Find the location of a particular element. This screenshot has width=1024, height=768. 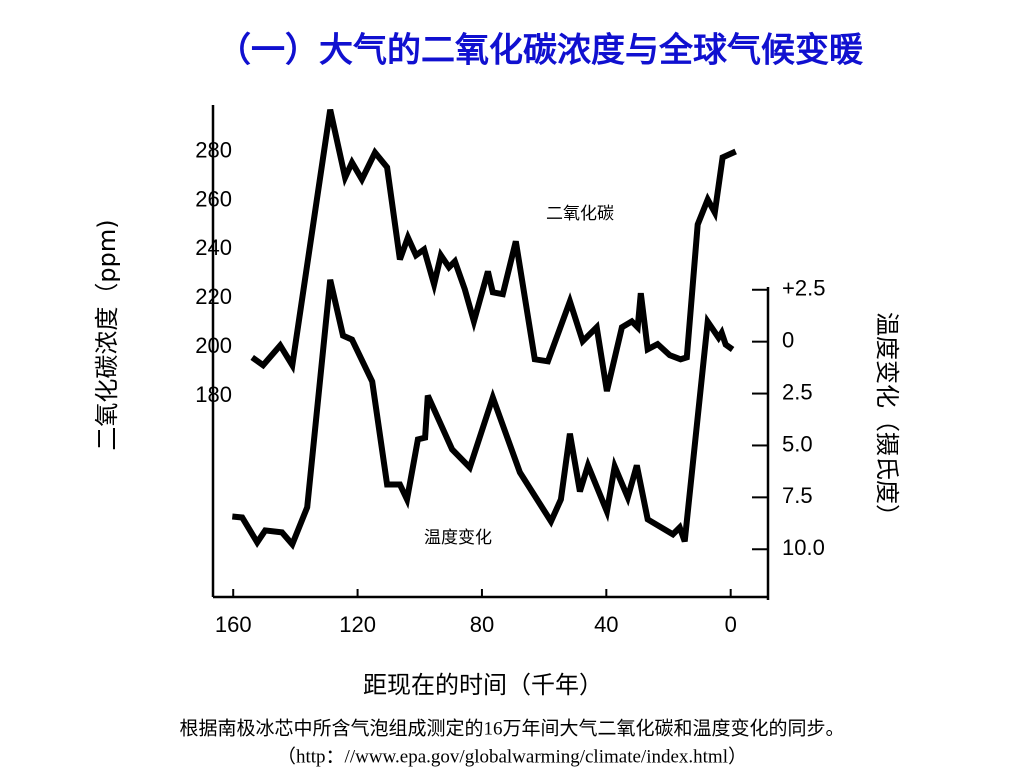

x-tick-label: 160 is located at coordinates (233, 624).